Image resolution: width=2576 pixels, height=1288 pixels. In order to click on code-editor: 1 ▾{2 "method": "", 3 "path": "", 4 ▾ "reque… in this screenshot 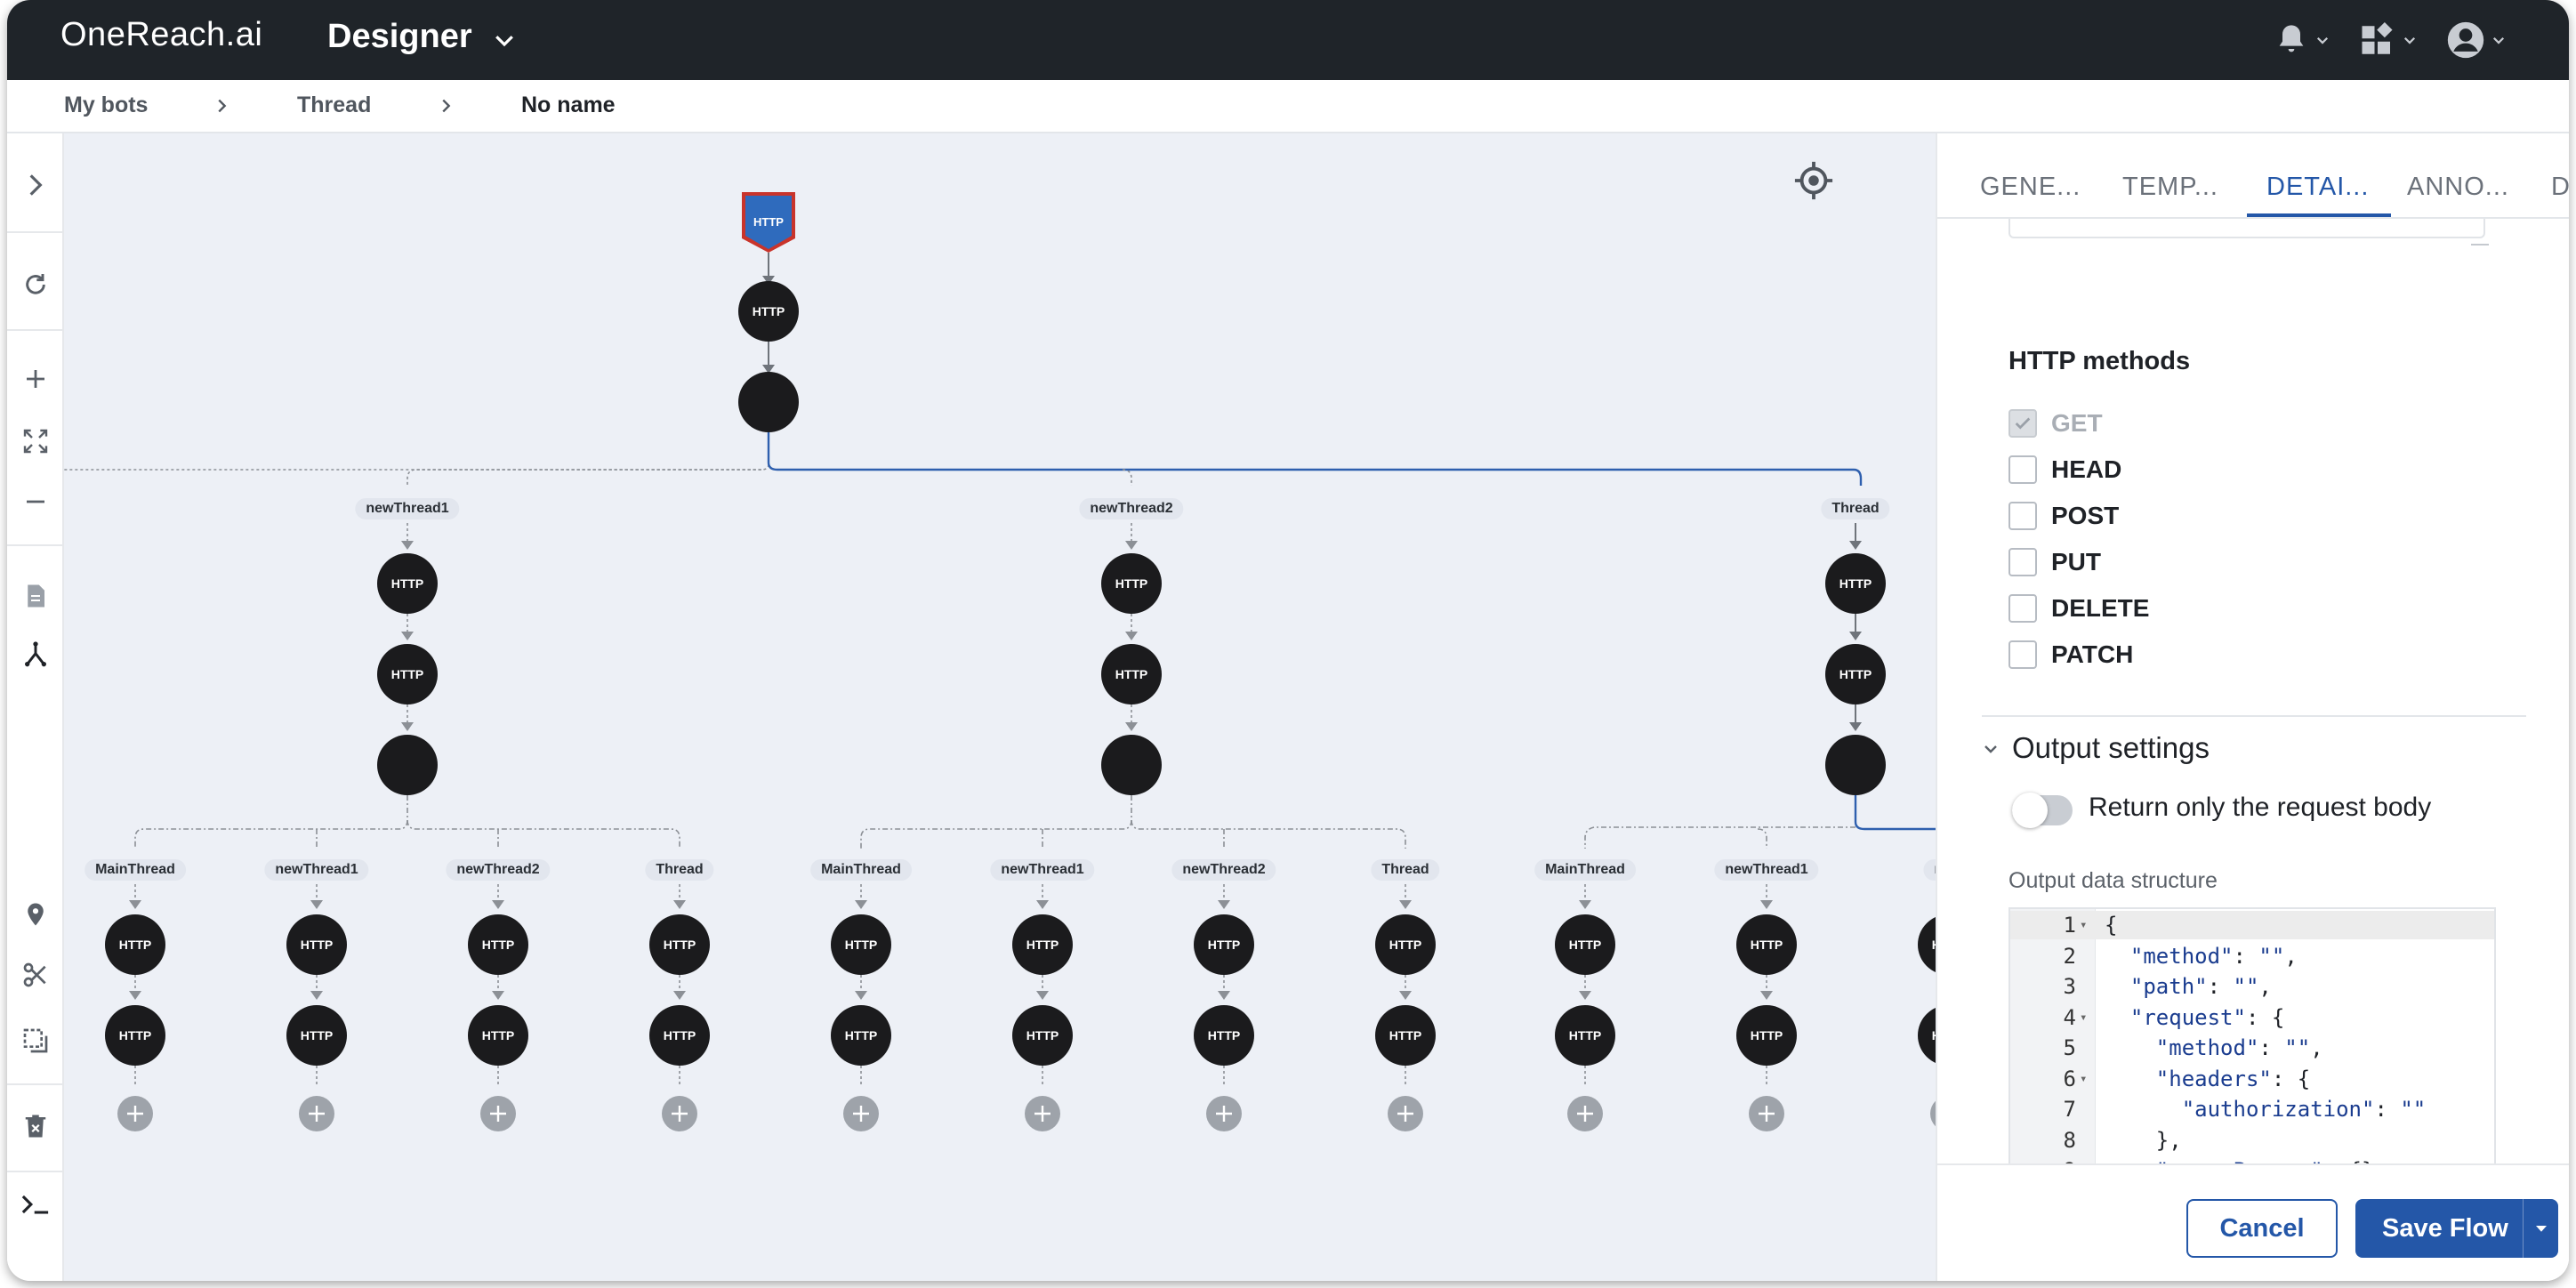, I will do `click(2252, 1039)`.